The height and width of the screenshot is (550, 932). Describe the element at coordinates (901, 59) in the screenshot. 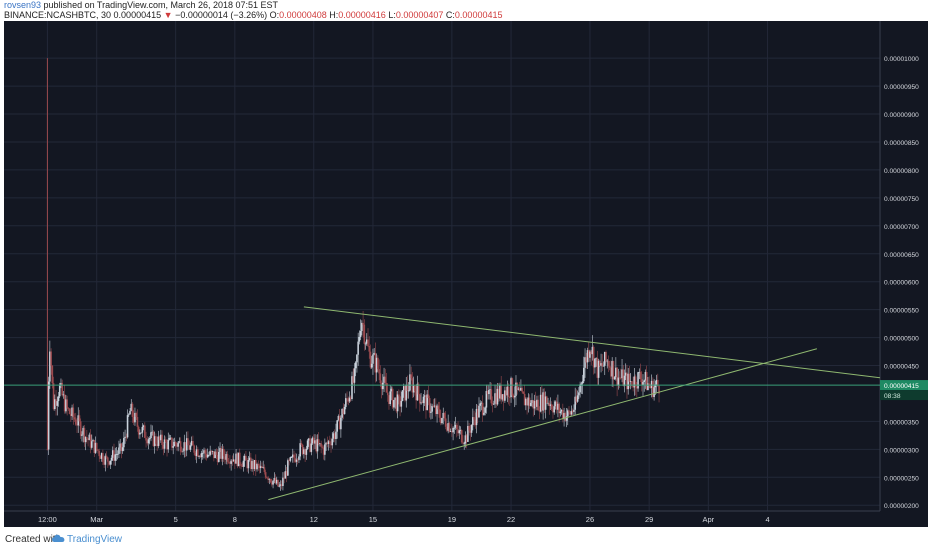

I see `y-tick-label: 0.00001000` at that location.